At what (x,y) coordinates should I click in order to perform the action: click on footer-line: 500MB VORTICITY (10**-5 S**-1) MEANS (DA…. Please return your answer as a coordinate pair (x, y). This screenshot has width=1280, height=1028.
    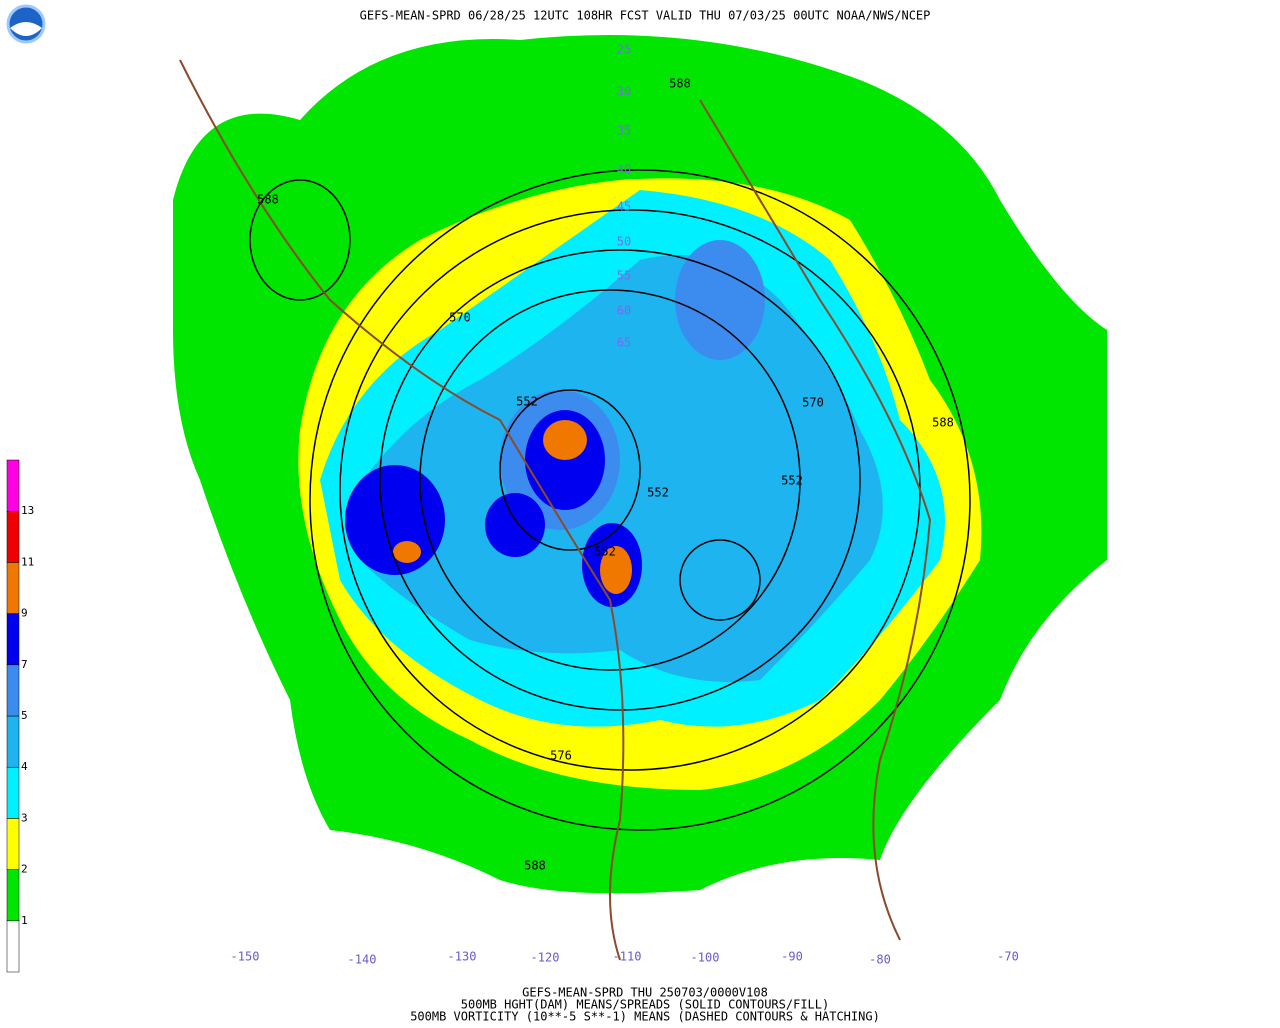
    Looking at the image, I should click on (645, 1017).